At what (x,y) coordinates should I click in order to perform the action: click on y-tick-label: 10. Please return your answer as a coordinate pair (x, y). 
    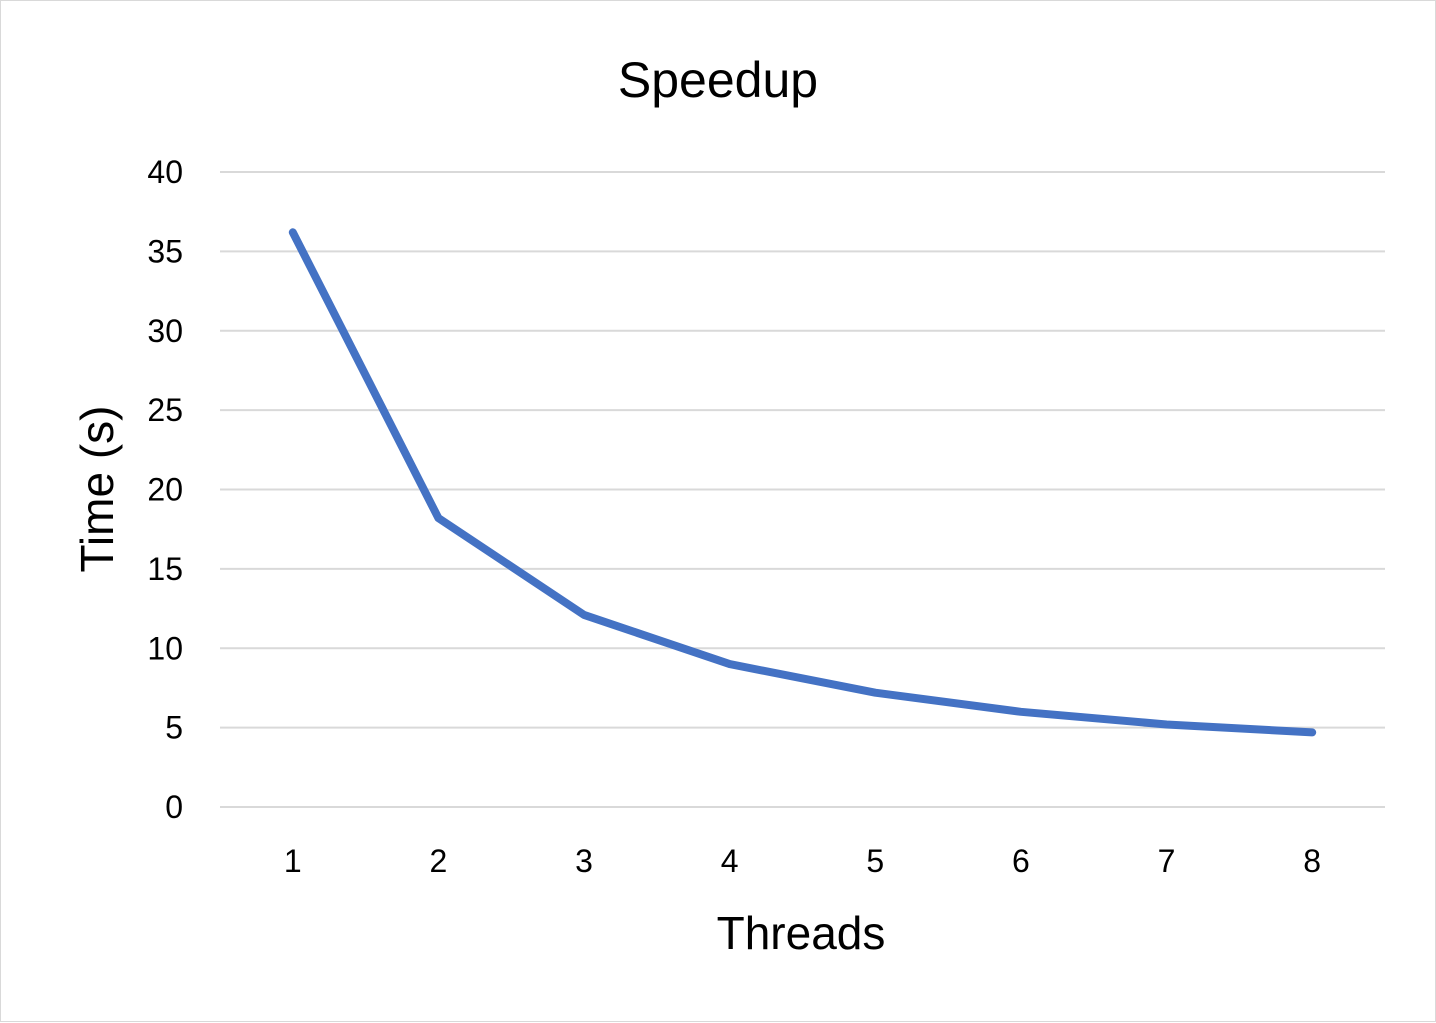
    Looking at the image, I should click on (165, 648).